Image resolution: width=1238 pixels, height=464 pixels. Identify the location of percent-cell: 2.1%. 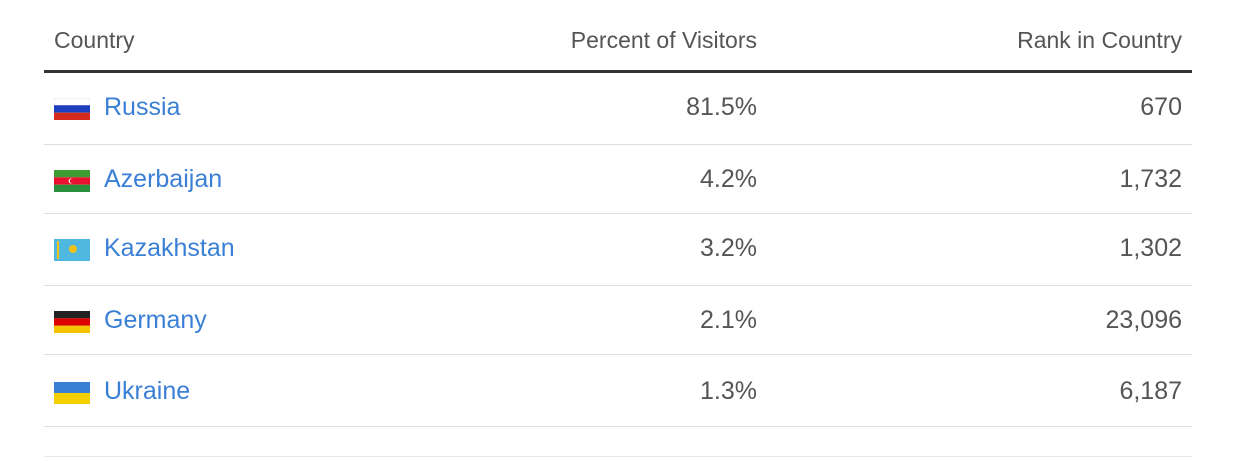
(728, 320).